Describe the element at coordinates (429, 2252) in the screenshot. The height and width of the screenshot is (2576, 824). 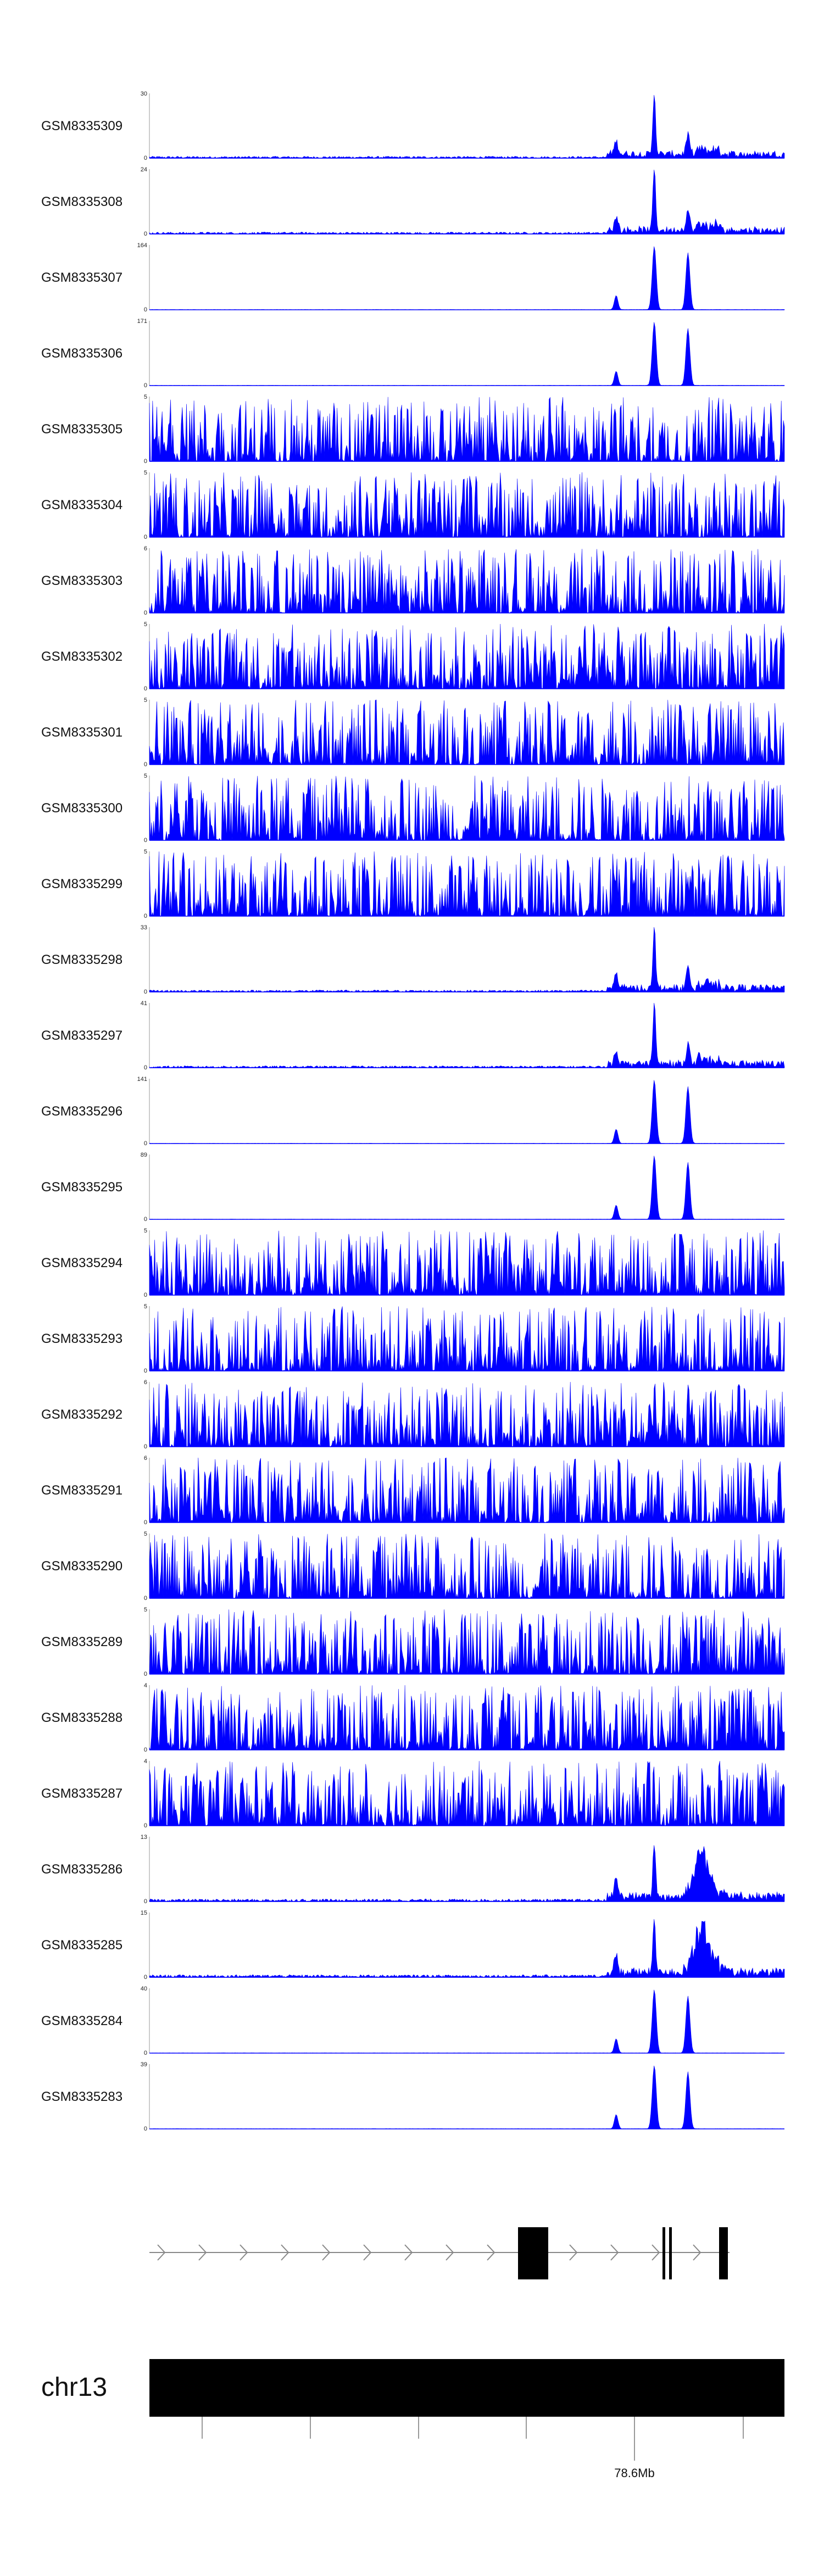
I see `strand-arrows` at that location.